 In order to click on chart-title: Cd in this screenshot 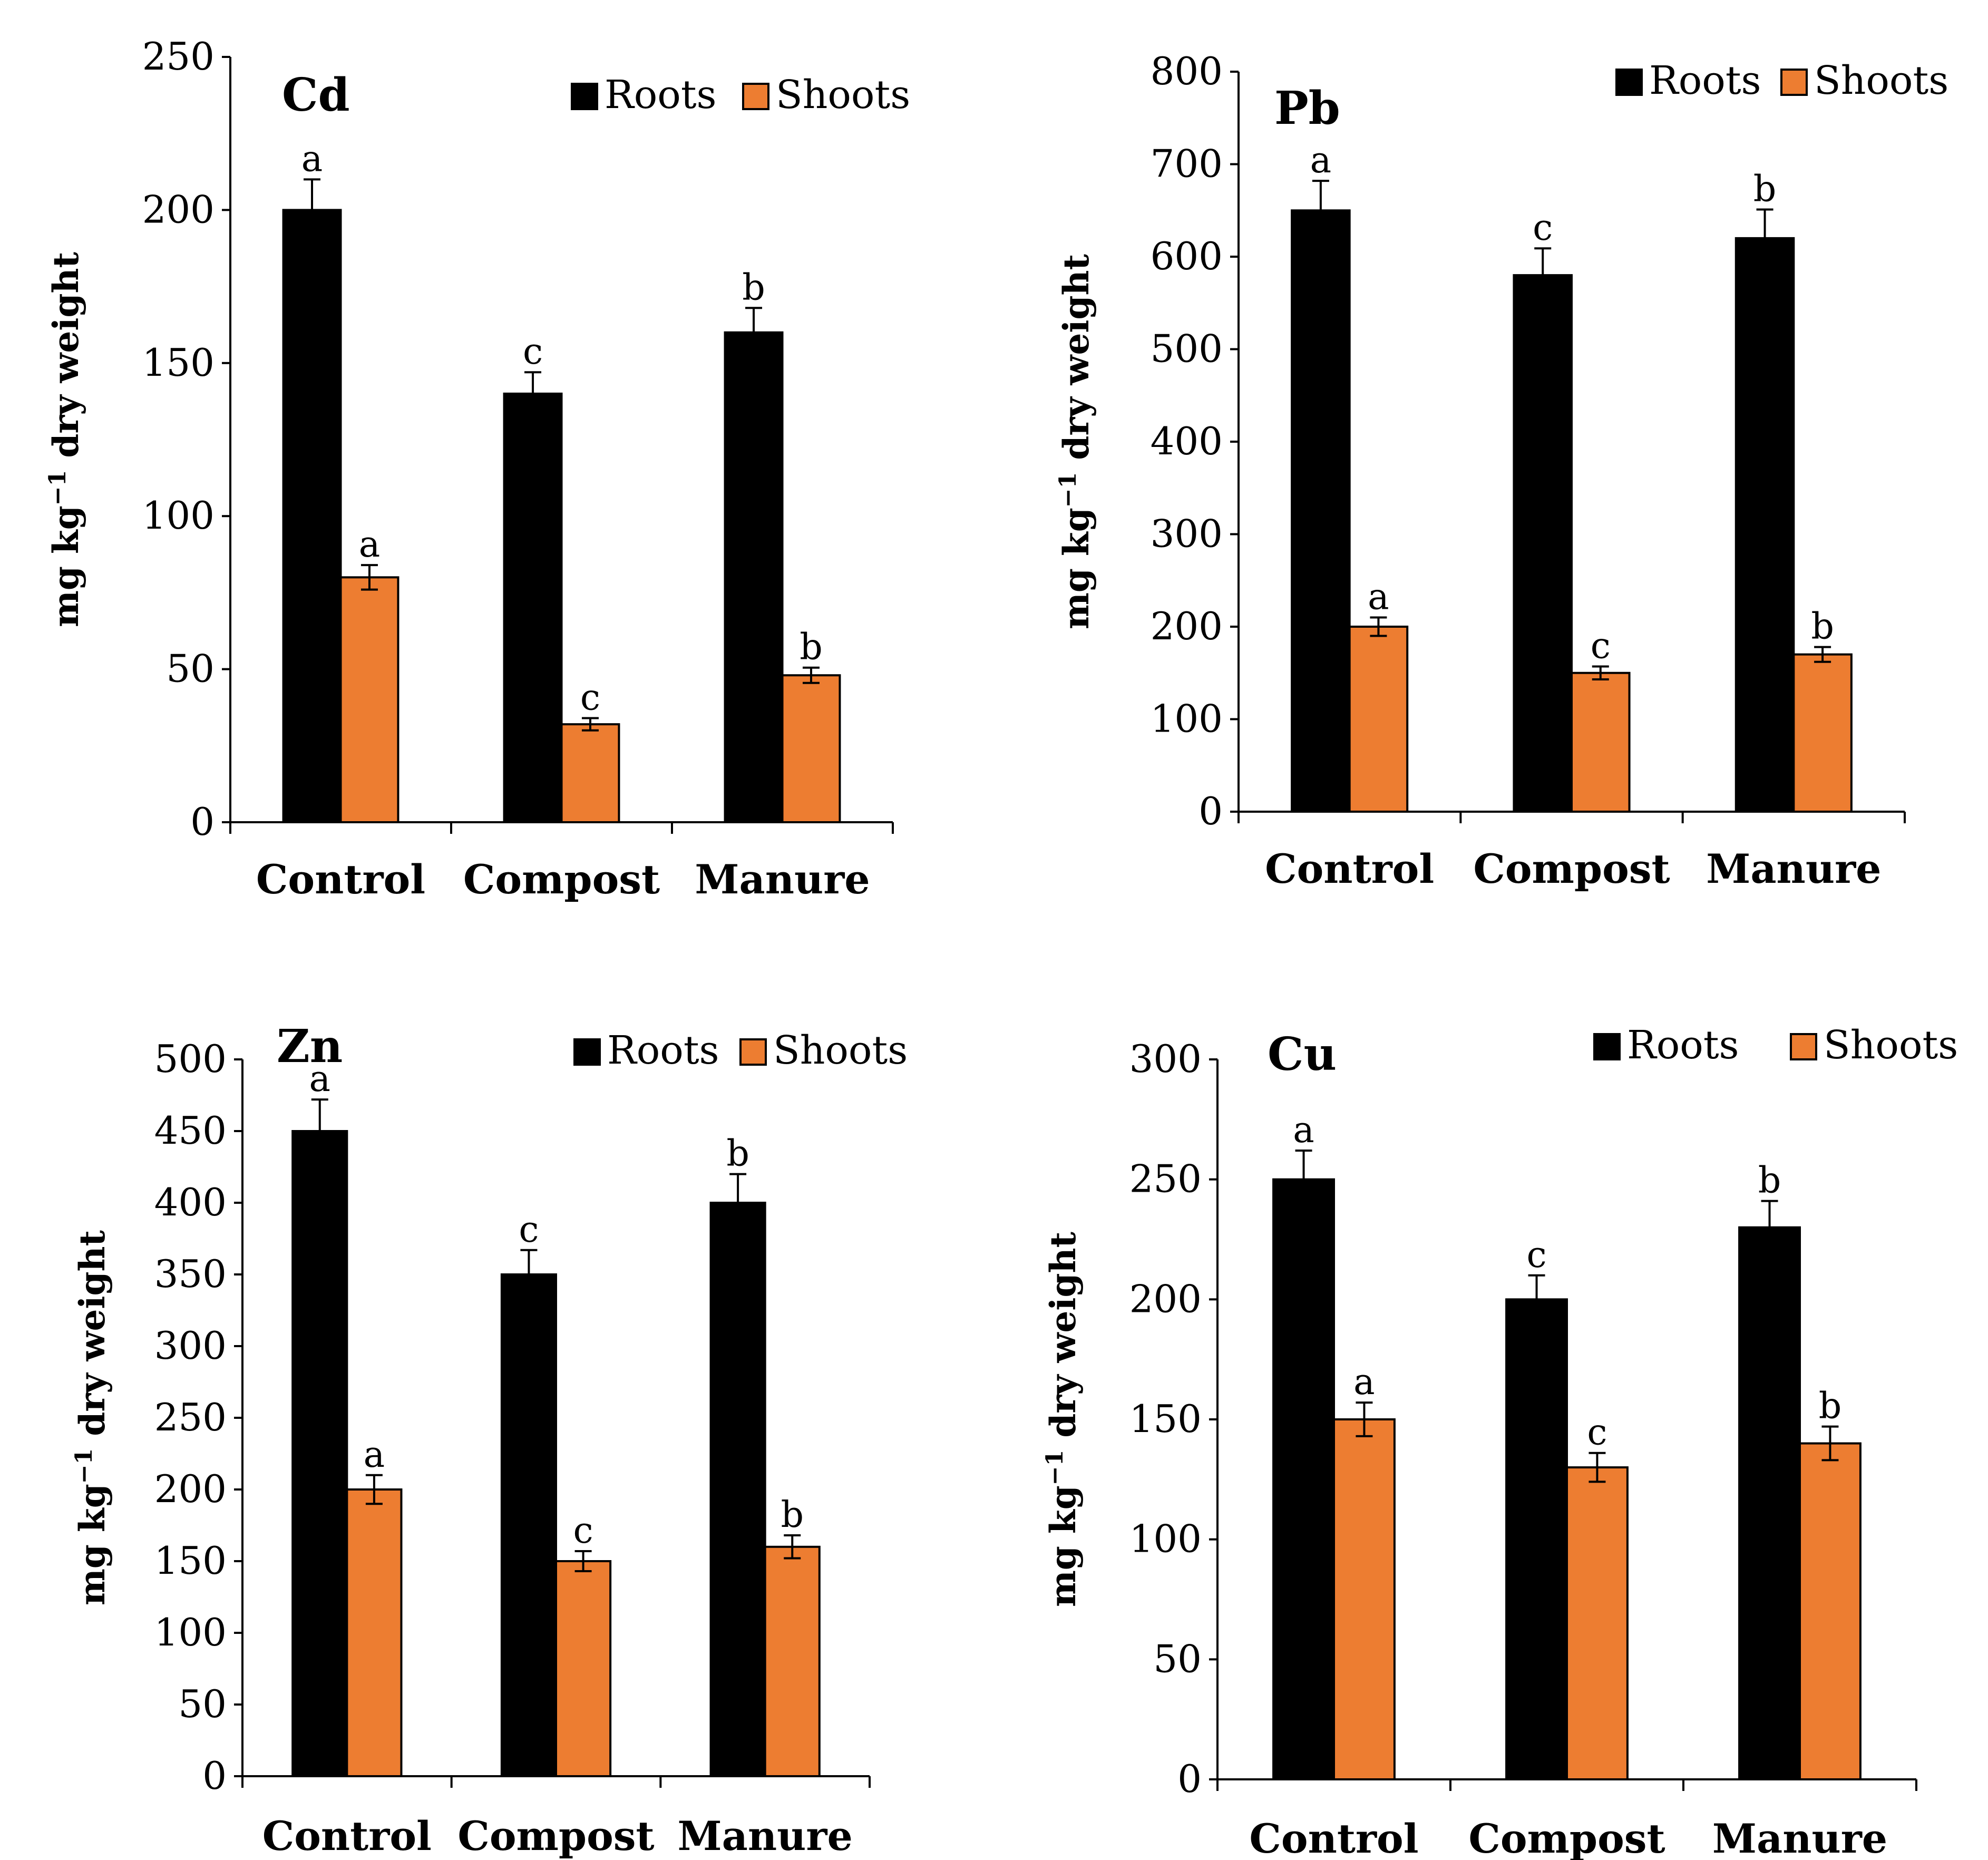, I will do `click(316, 95)`.